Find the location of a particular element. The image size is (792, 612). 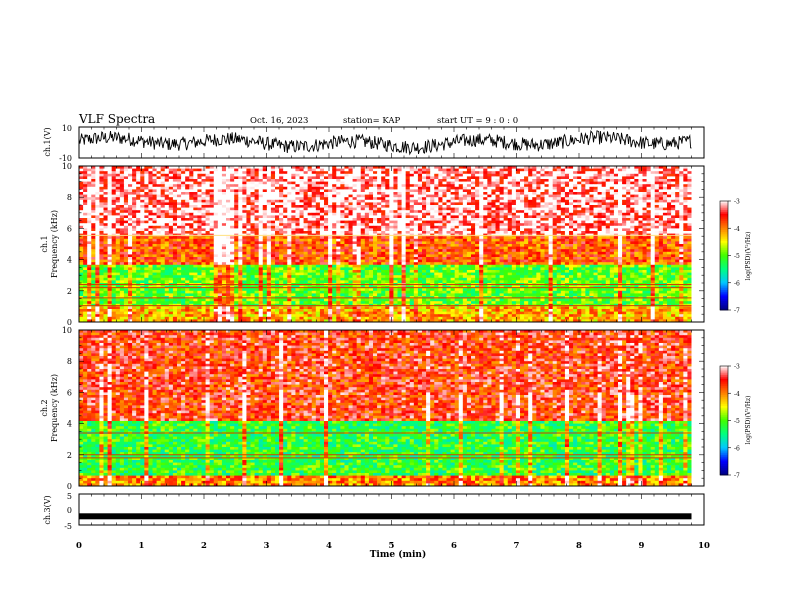

start-time-label: start UT = 9 : 0 : 0 is located at coordinates (477, 121).